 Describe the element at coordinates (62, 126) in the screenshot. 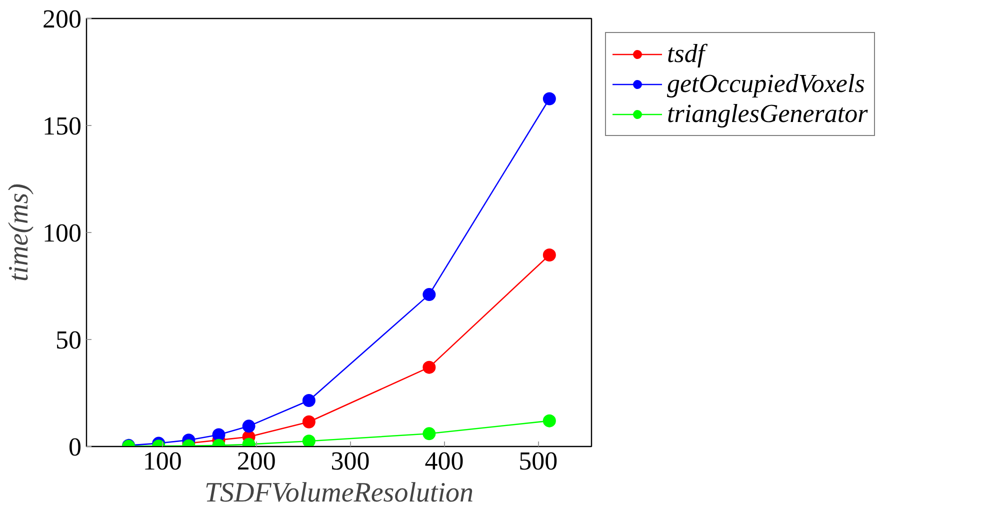

I see `y-tick-label: 150` at that location.